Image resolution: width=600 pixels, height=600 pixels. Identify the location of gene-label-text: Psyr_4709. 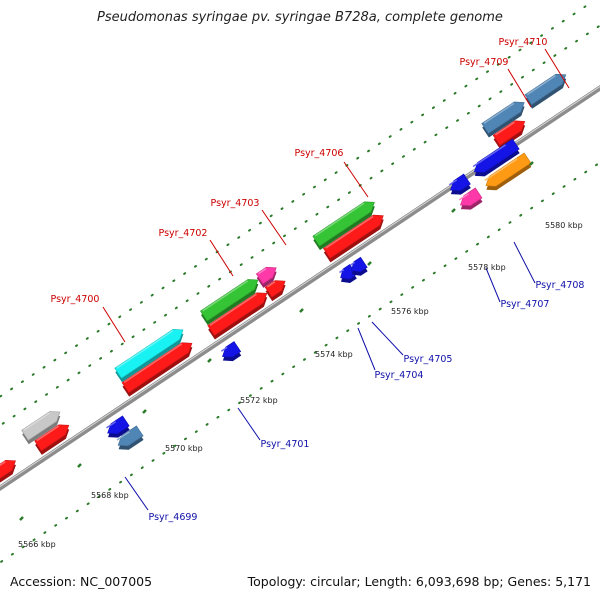
(484, 62).